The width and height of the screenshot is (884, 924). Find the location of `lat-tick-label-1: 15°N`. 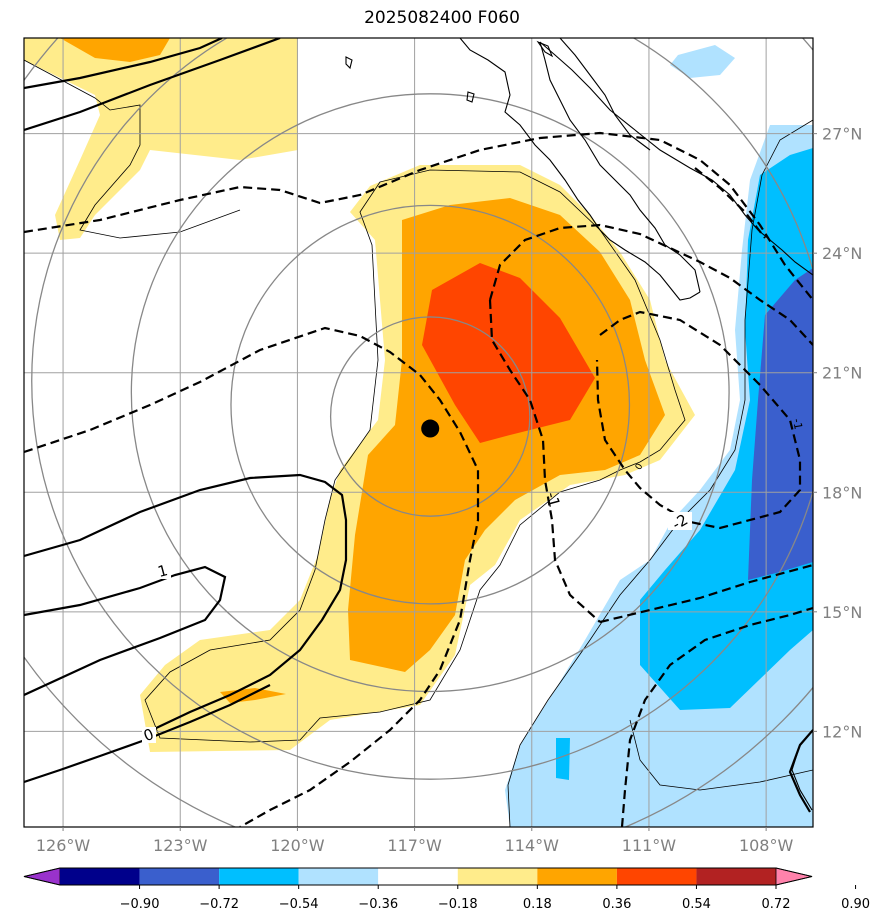

lat-tick-label-1: 15°N is located at coordinates (842, 612).